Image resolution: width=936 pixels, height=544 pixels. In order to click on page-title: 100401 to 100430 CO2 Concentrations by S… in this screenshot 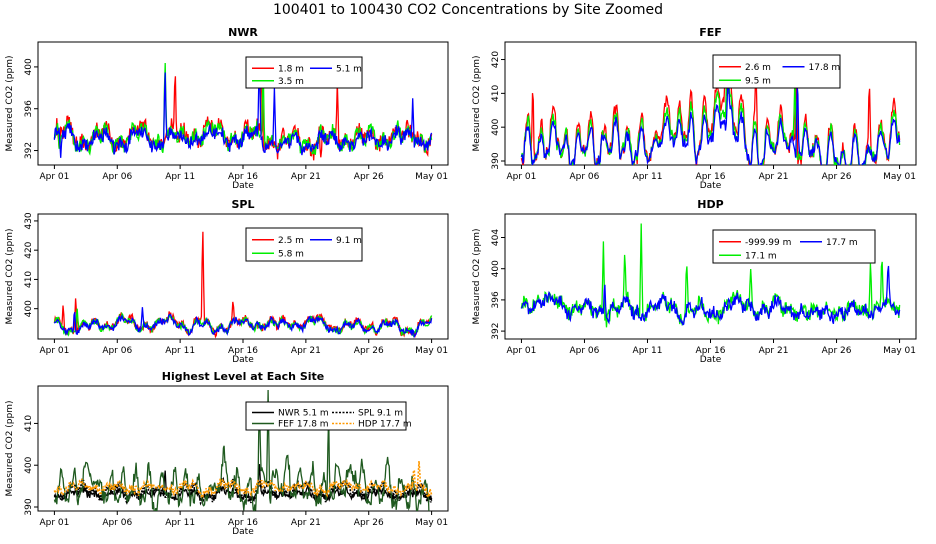, I will do `click(468, 10)`.